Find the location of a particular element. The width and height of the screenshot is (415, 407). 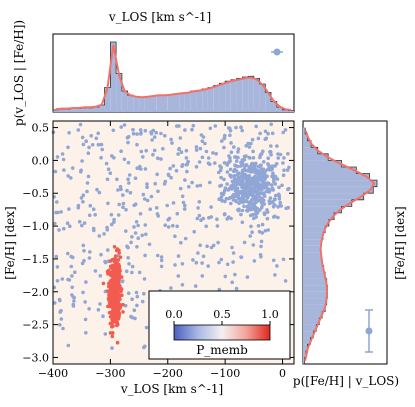

top-hist-bars is located at coordinates (173, 76).